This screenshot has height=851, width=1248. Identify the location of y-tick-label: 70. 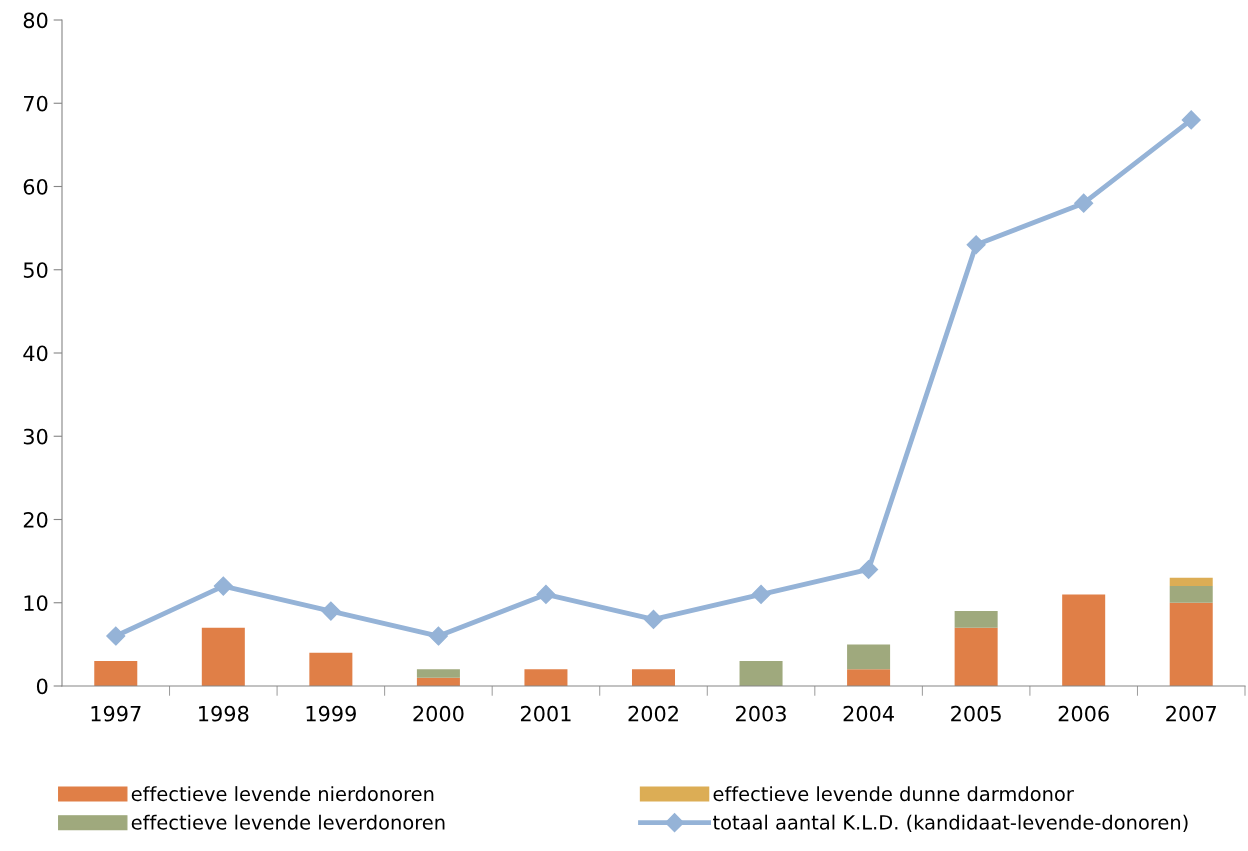
(36, 103).